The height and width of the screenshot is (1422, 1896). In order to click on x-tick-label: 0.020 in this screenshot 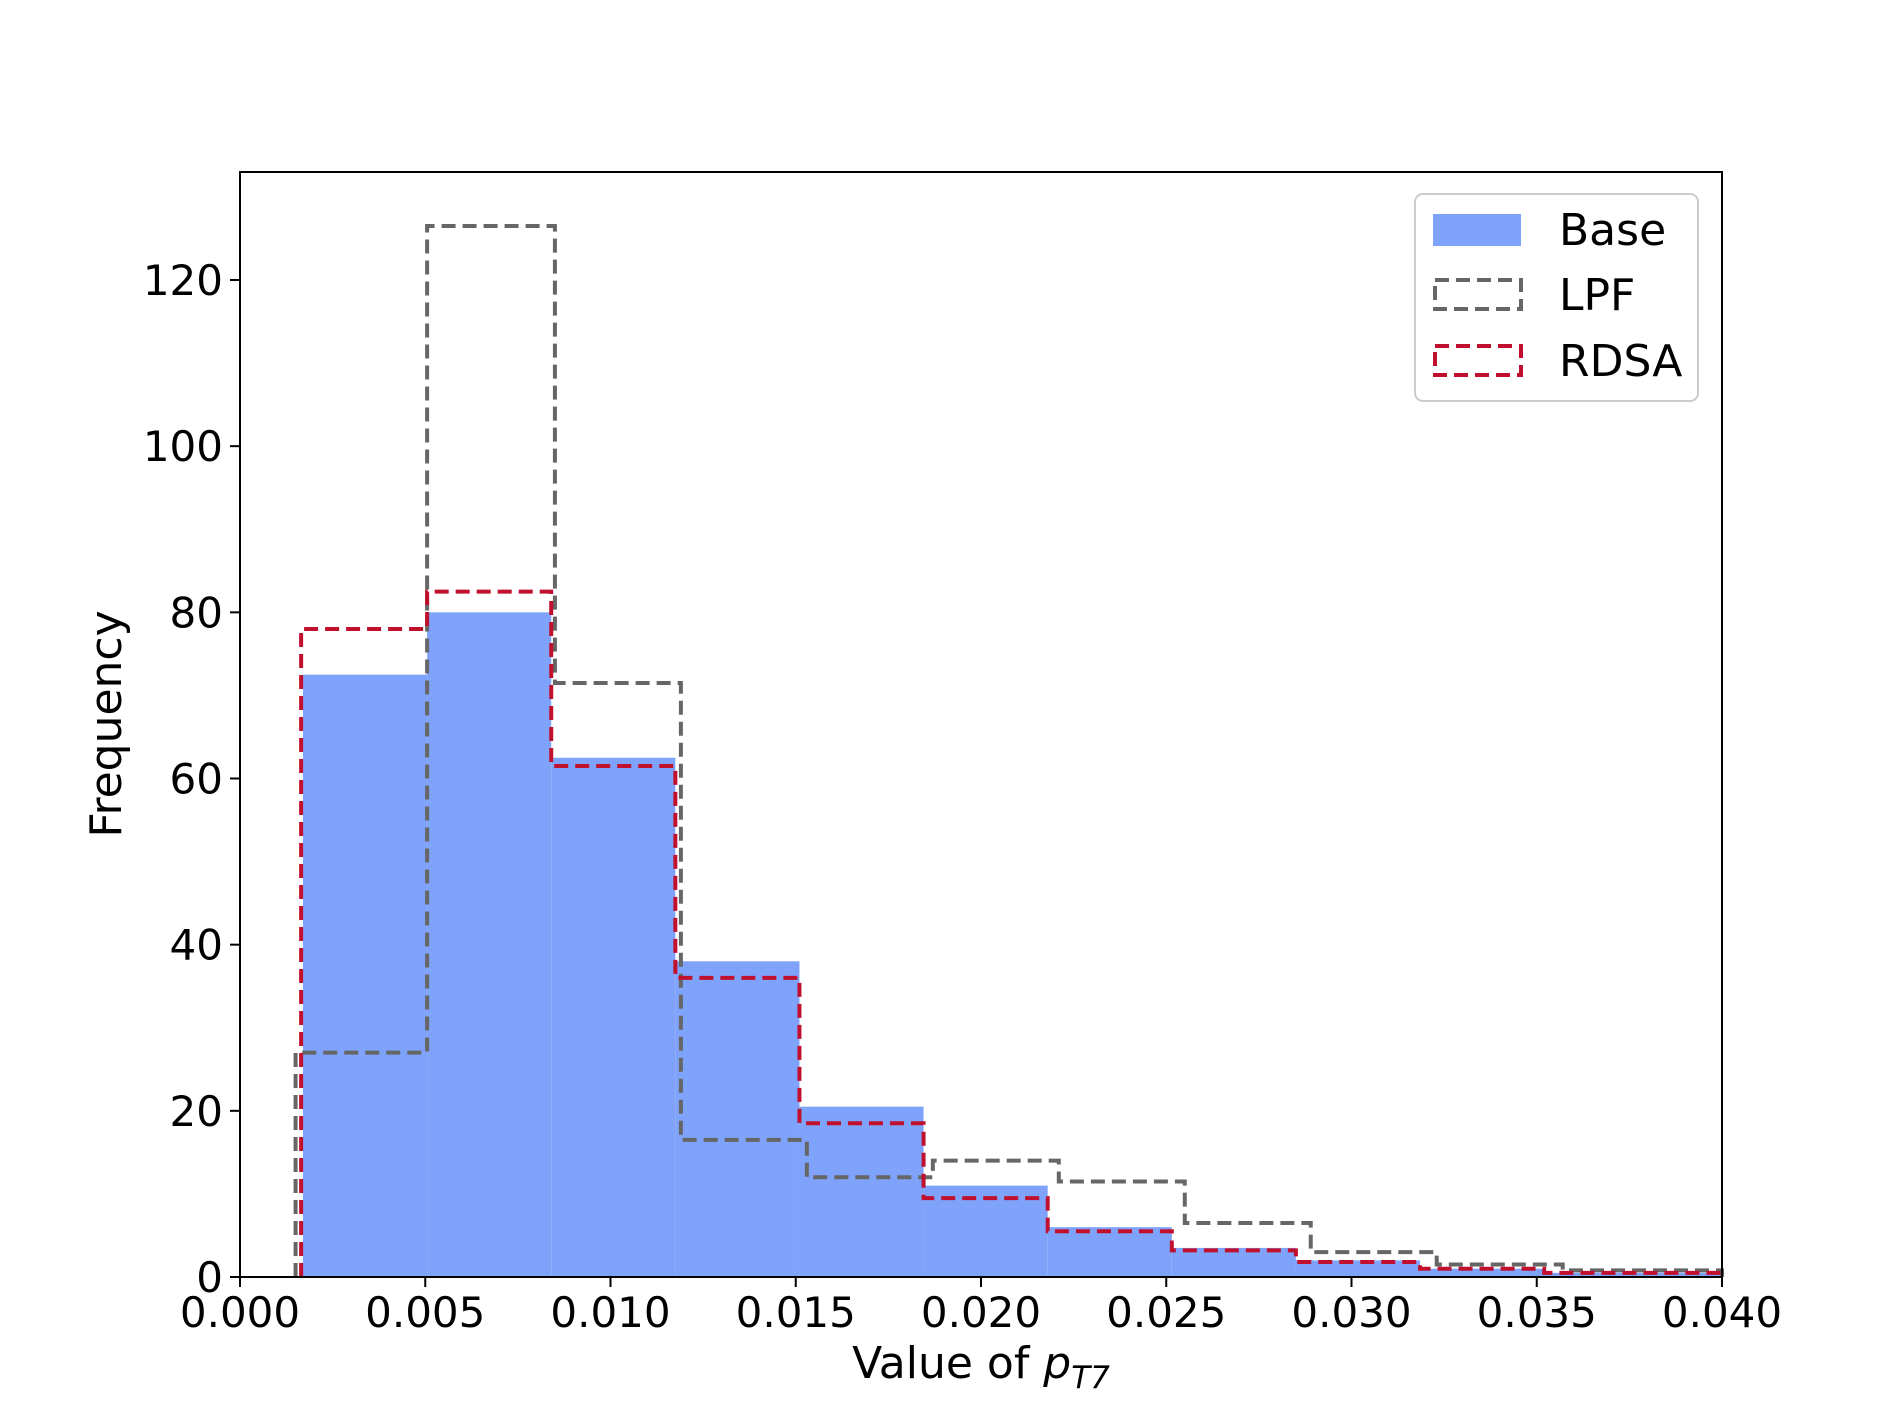, I will do `click(981, 1312)`.